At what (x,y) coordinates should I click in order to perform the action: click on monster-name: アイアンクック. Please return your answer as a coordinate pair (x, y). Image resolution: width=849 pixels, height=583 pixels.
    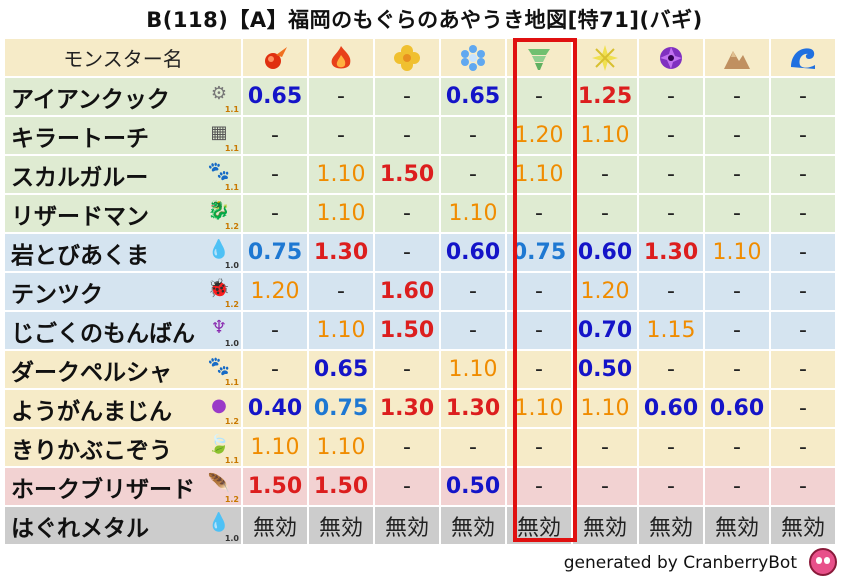
    Looking at the image, I should click on (90, 99).